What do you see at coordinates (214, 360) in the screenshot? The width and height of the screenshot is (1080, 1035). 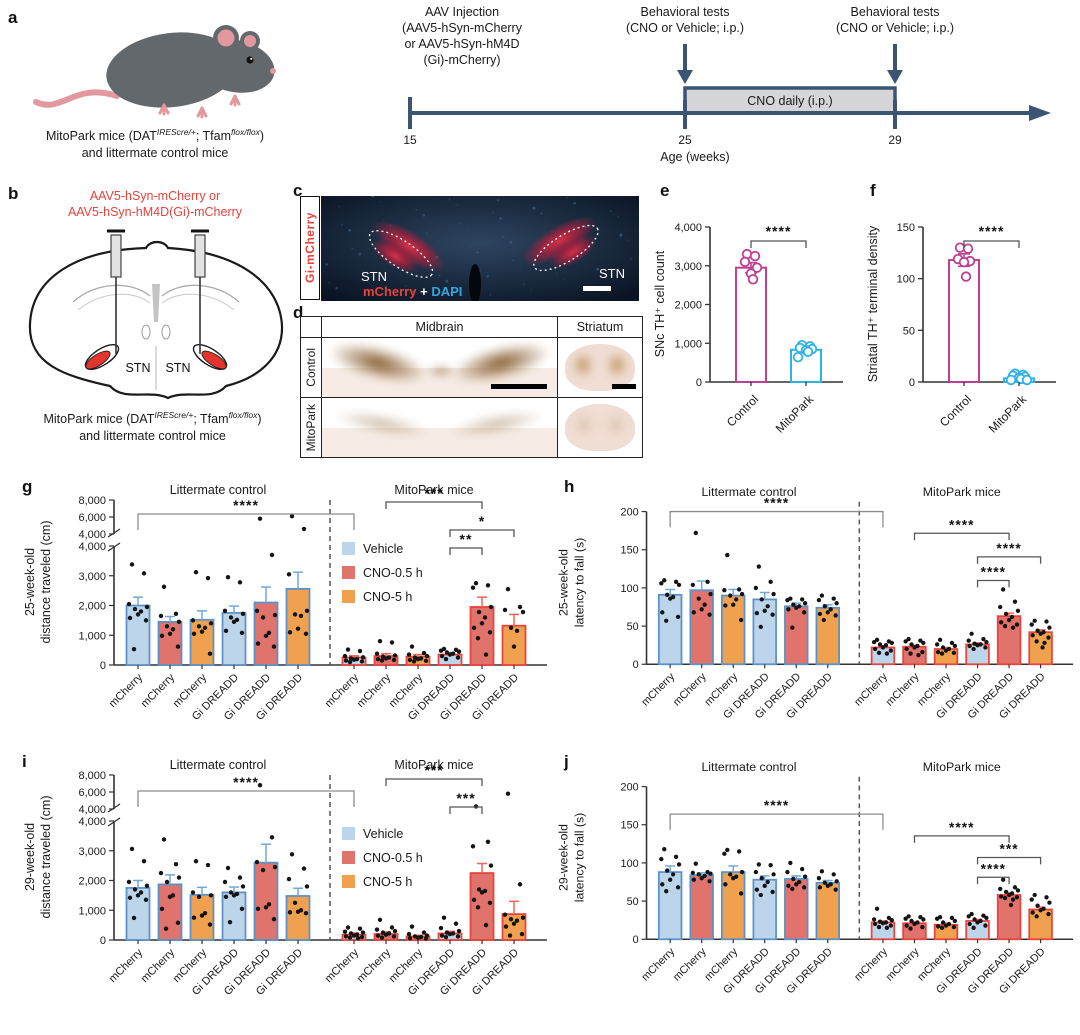 I see `stn-right-region` at bounding box center [214, 360].